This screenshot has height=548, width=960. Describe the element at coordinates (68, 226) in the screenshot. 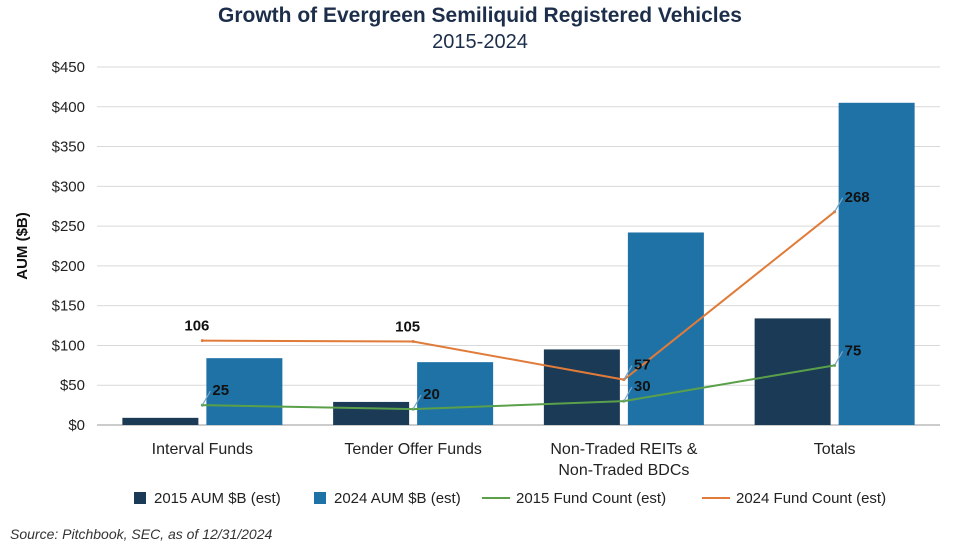

I see `y-tick-label: $250` at that location.